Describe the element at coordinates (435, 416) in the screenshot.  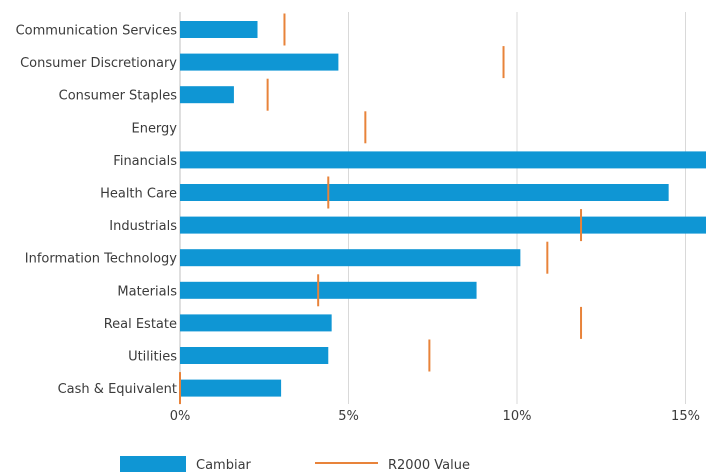
I see `x-tick-labels: 0%5%10%15%20%25%30%` at that location.